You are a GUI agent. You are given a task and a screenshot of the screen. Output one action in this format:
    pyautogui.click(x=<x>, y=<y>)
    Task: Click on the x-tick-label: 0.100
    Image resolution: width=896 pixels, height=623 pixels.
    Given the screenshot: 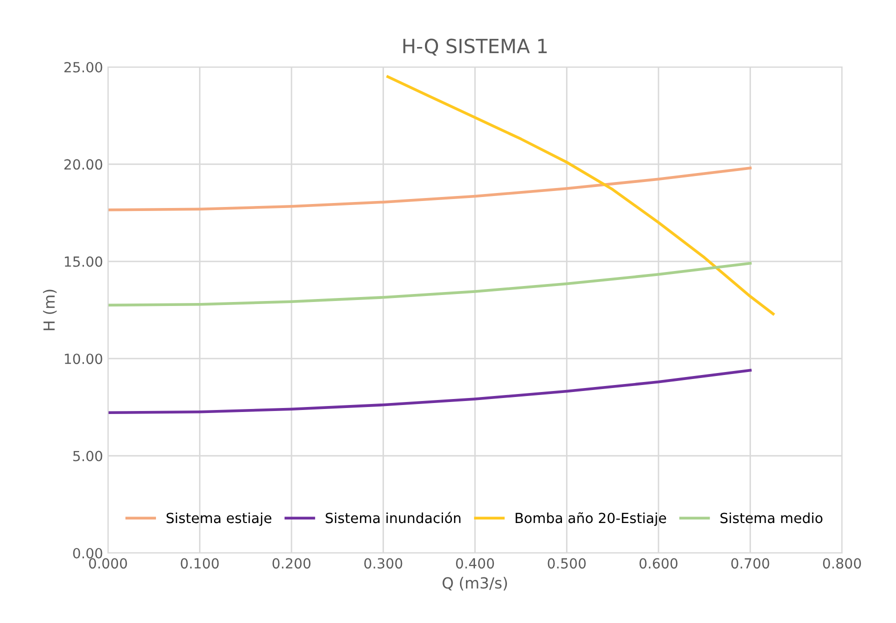 What is the action you would take?
    pyautogui.click(x=199, y=563)
    